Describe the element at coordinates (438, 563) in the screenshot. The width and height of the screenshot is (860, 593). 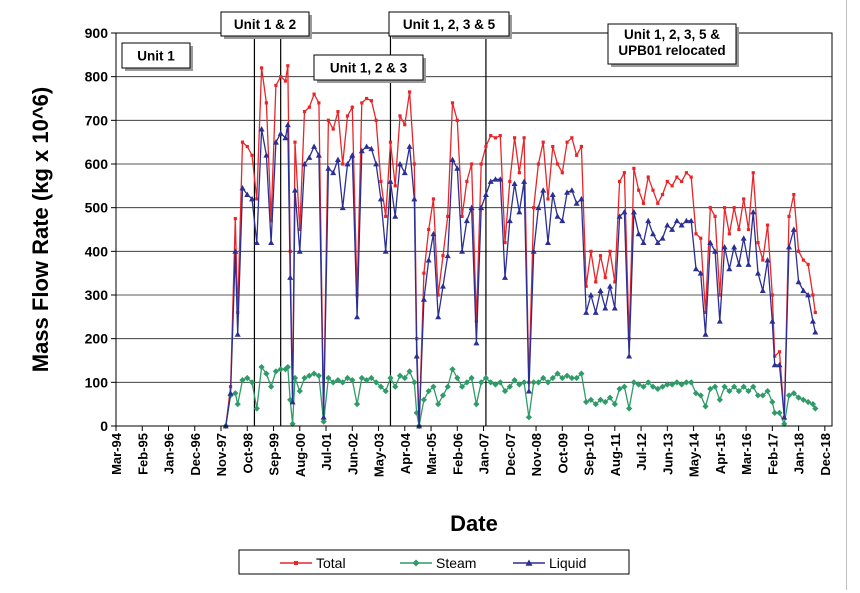
I see `legend-item-steam: Steam` at that location.